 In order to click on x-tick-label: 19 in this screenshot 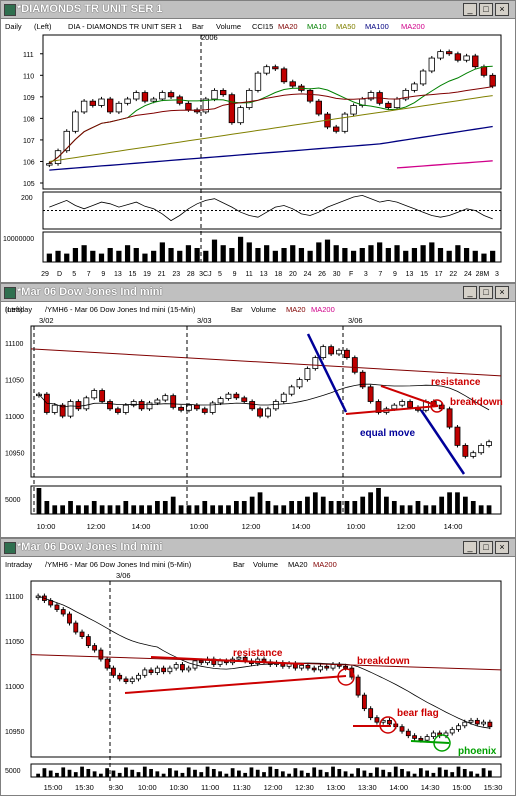, I will do `click(147, 274)`.